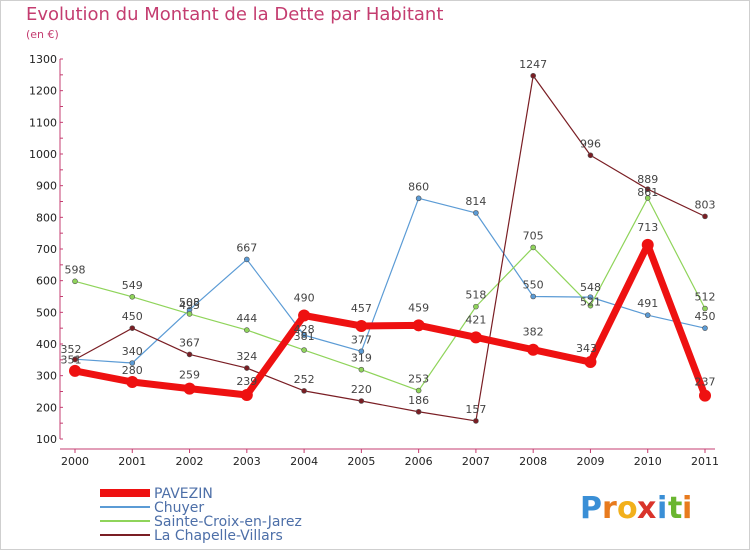 This screenshot has height=550, width=750. Describe the element at coordinates (132, 370) in the screenshot. I see `data-label: 280` at that location.